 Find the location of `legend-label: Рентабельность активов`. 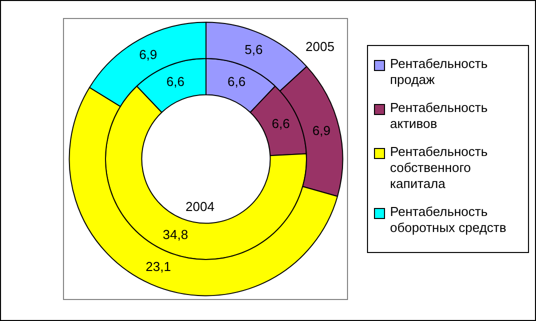

legend-label: Рентабельность активов is located at coordinates (439, 116).